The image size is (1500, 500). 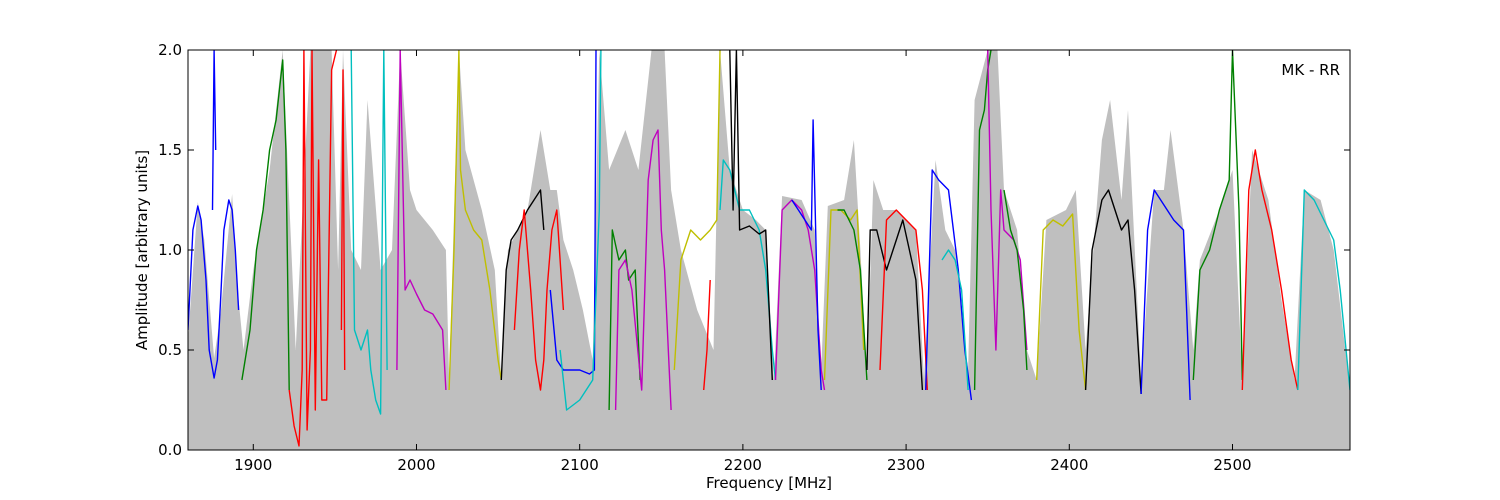 I want to click on x-tick-label: 2100, so click(x=580, y=465).